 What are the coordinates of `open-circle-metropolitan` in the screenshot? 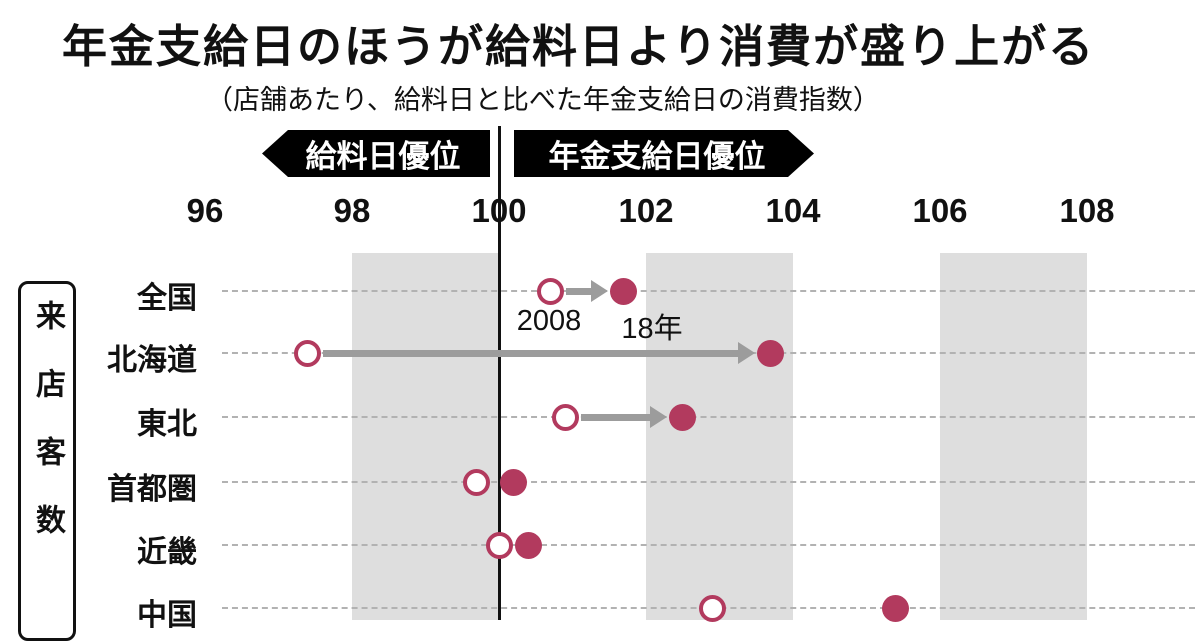 It's located at (477, 482).